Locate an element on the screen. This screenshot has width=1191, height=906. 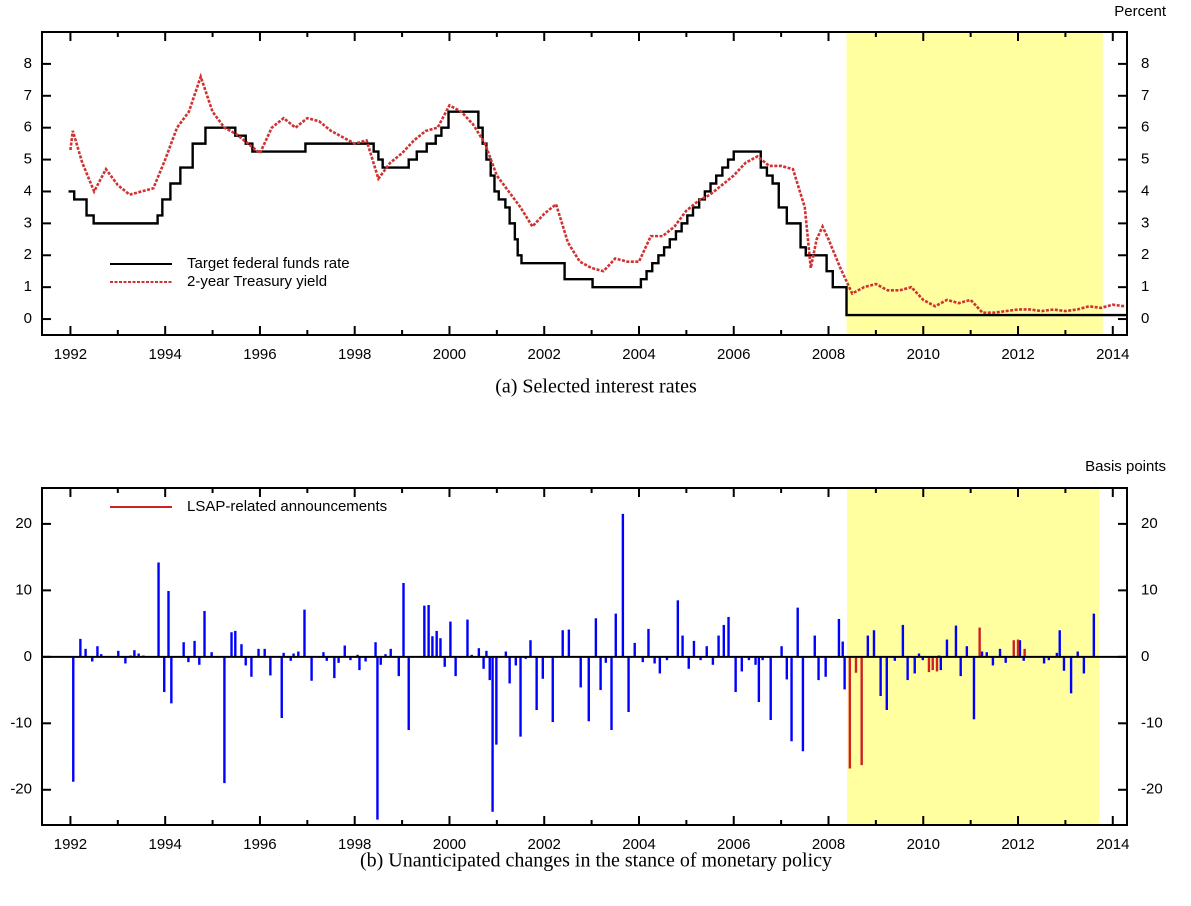
legend-label: LSAP-related announcements is located at coordinates (287, 506).